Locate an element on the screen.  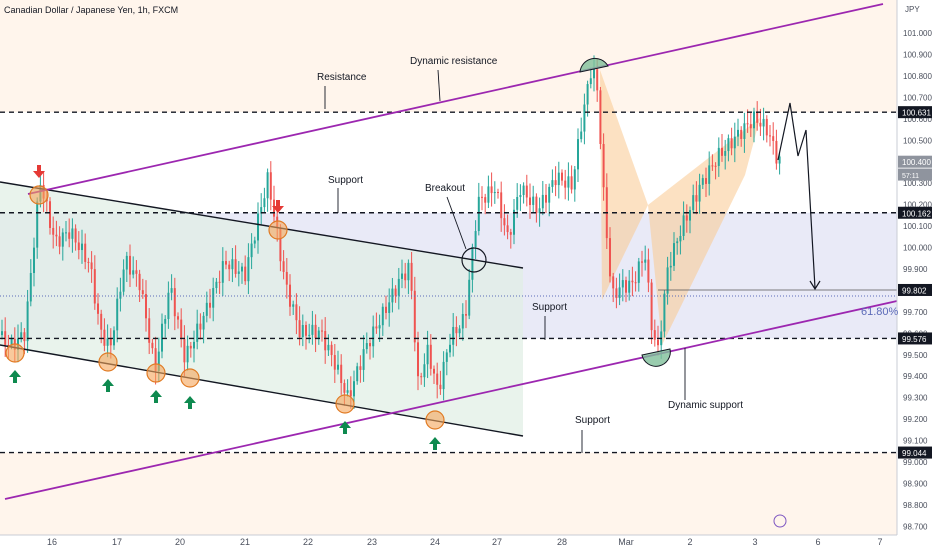
chart-title: Canadian Dollar / Japanese Yen, 1h, FXCM is located at coordinates (91, 10).